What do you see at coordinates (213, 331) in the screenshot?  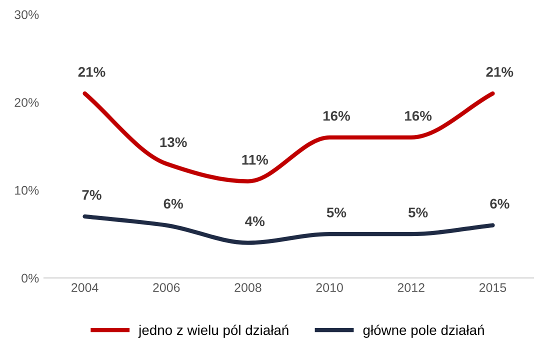 I see `legend-label: jedno z wielu pól działań` at bounding box center [213, 331].